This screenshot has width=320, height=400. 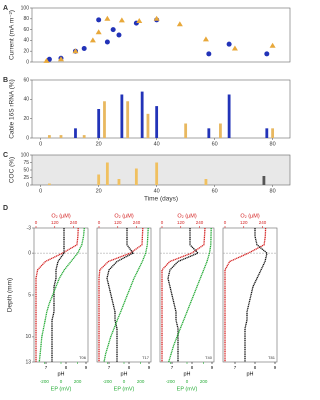 I want to click on panel-label: B, so click(x=5, y=80).